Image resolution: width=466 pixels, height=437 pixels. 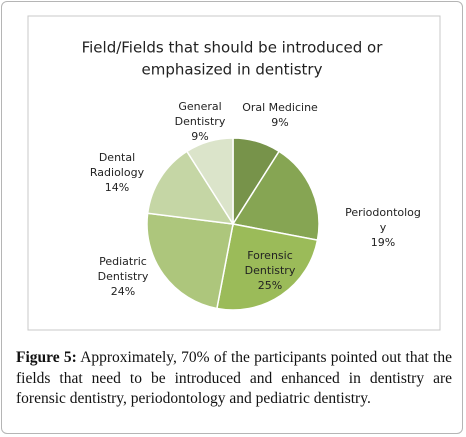 I want to click on slice-label: Pediatric, so click(x=123, y=261).